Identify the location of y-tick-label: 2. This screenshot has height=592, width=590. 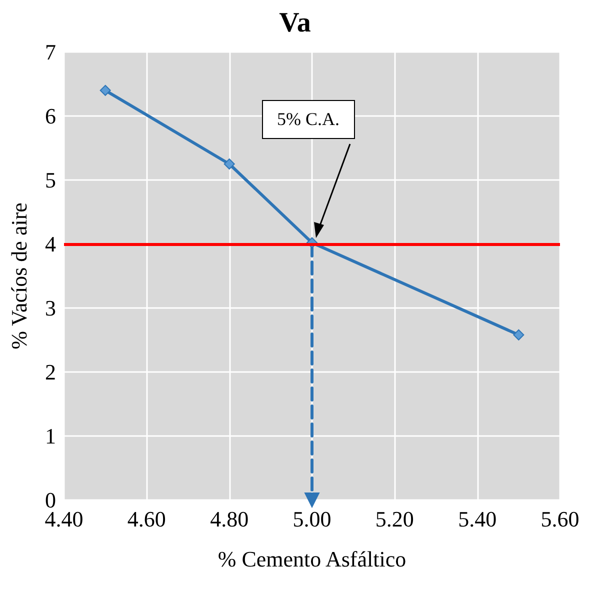
(50, 372).